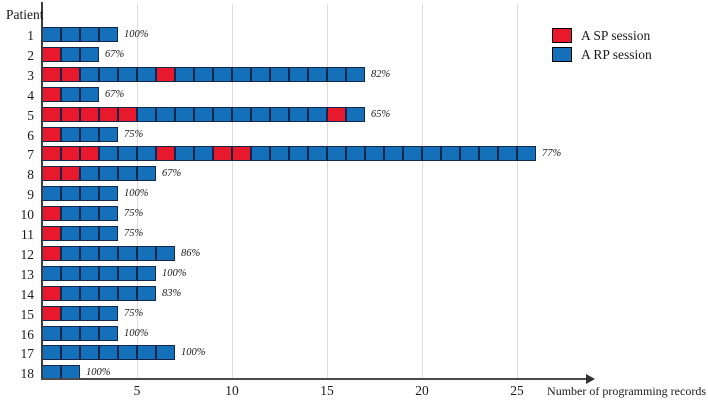  What do you see at coordinates (381, 74) in the screenshot?
I see `rp-percent-label: 82%` at bounding box center [381, 74].